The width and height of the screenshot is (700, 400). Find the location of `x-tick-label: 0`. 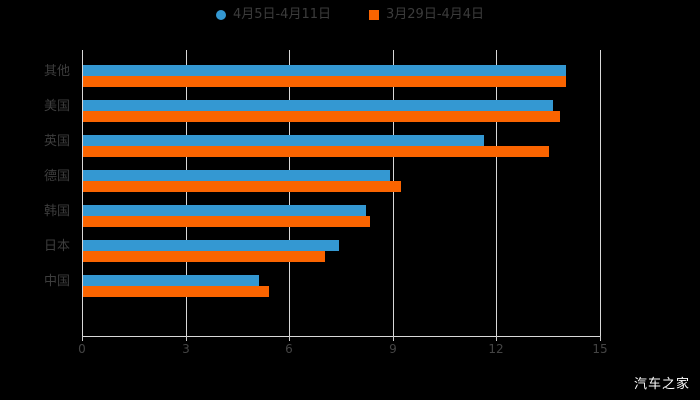

x-tick-label: 0 is located at coordinates (82, 349).